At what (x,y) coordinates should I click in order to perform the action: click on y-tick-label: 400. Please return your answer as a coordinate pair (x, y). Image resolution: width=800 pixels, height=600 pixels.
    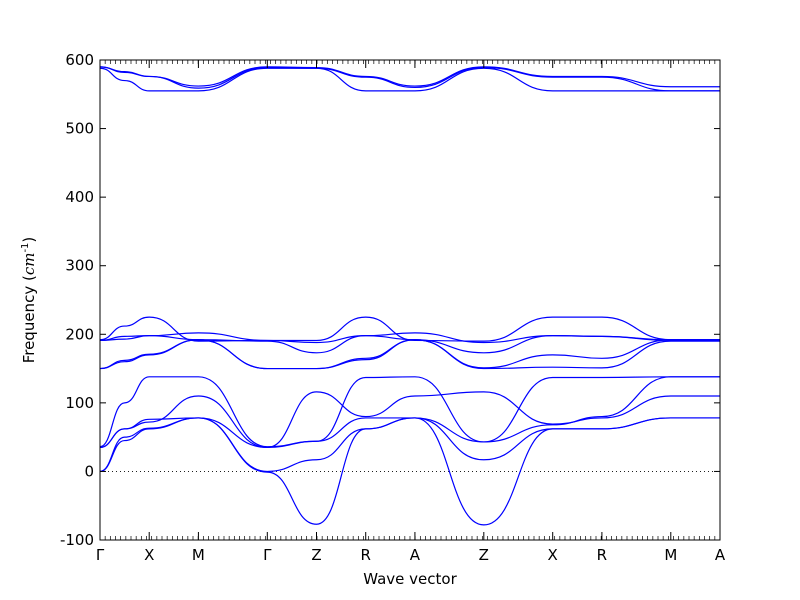
    Looking at the image, I should click on (79, 197).